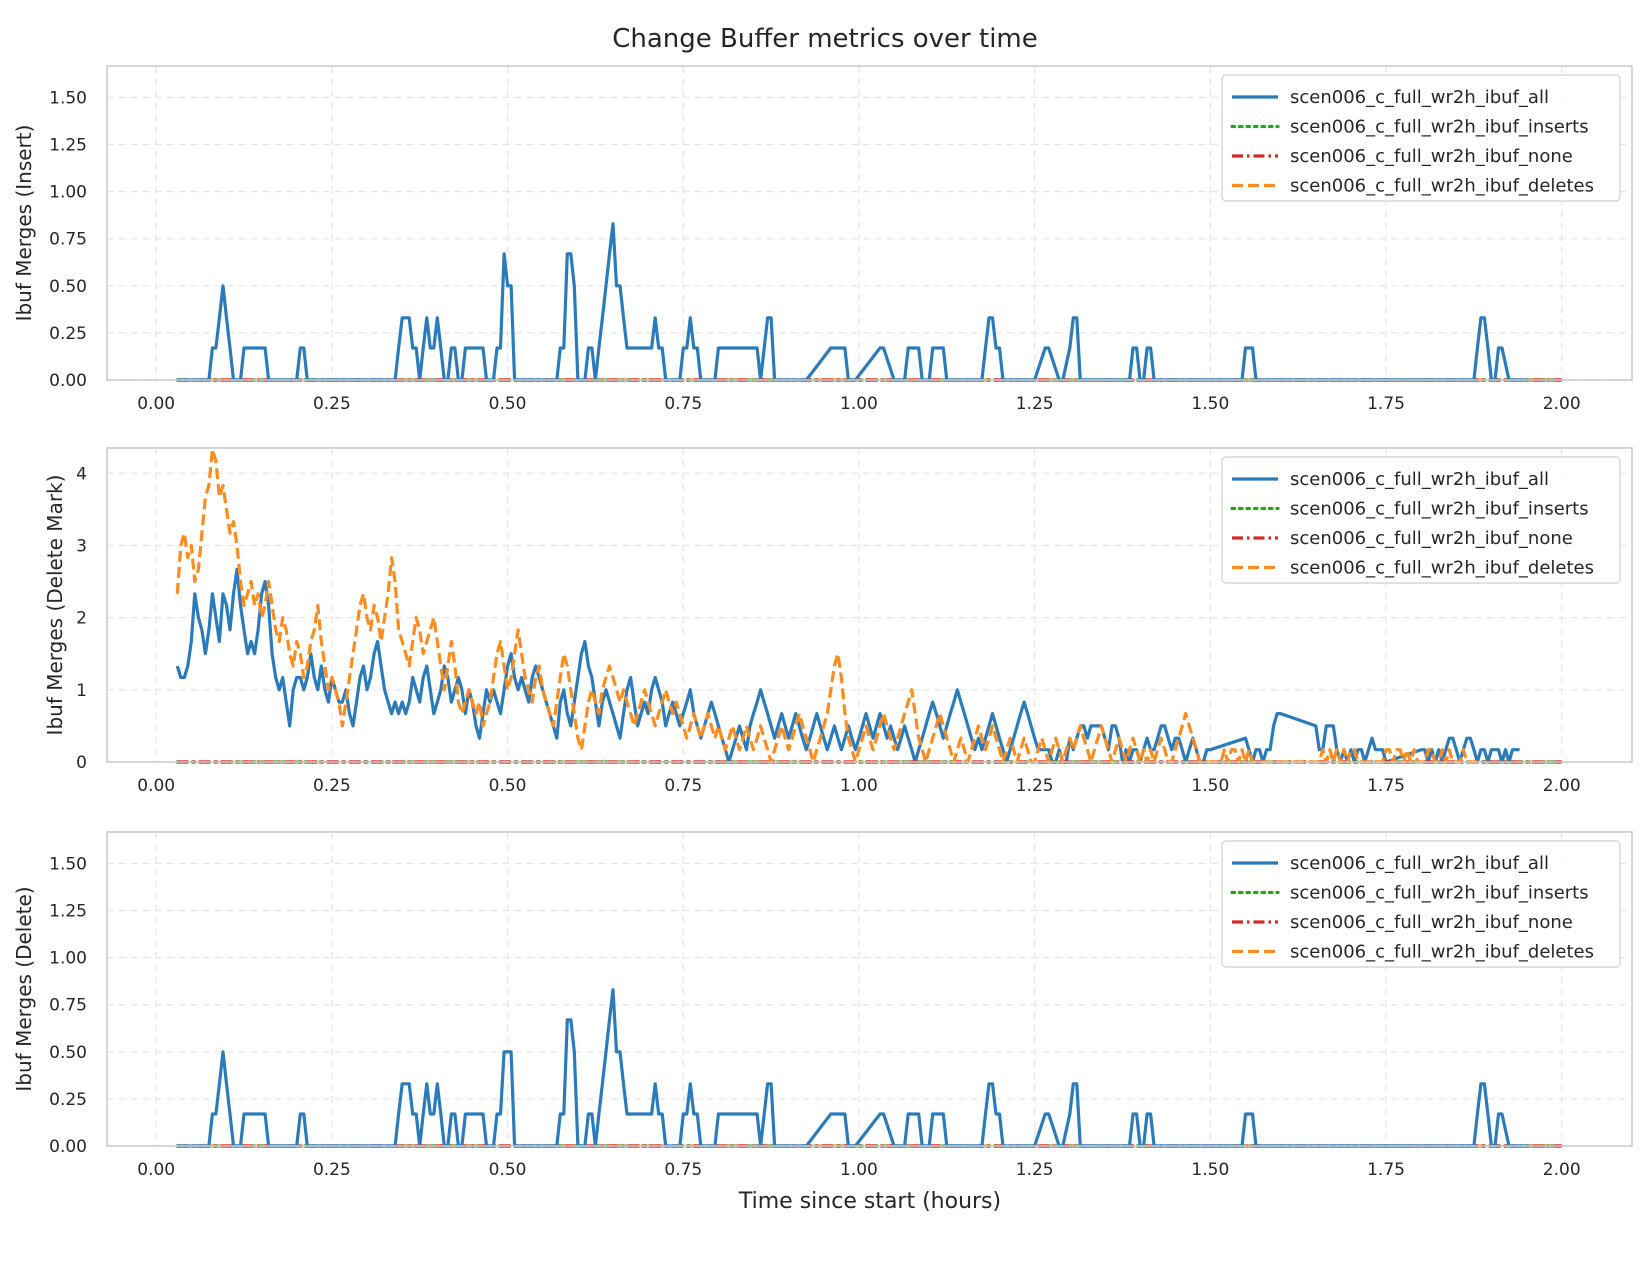 This screenshot has width=1650, height=1275. I want to click on y-tick-label: 4, so click(81, 474).